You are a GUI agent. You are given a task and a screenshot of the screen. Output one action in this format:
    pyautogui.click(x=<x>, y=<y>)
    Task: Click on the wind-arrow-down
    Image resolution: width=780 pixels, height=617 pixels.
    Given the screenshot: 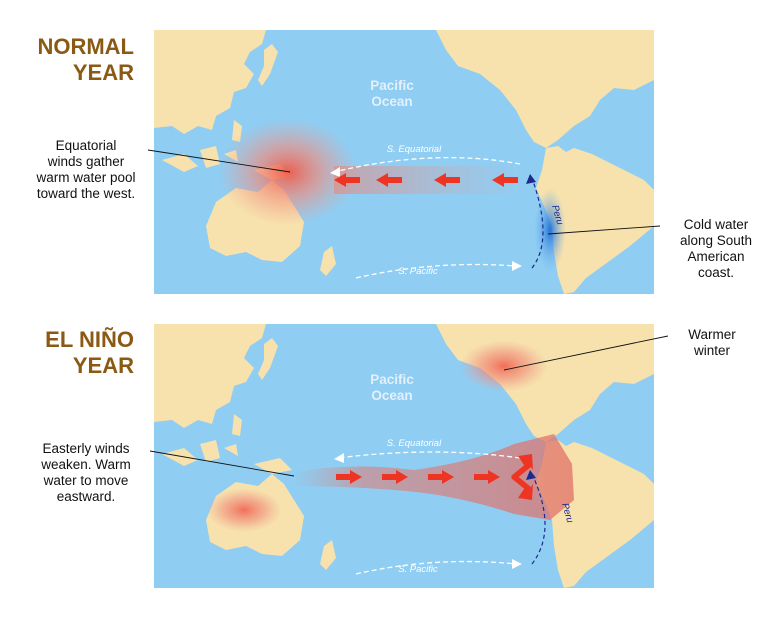 What is the action you would take?
    pyautogui.click(x=522, y=487)
    